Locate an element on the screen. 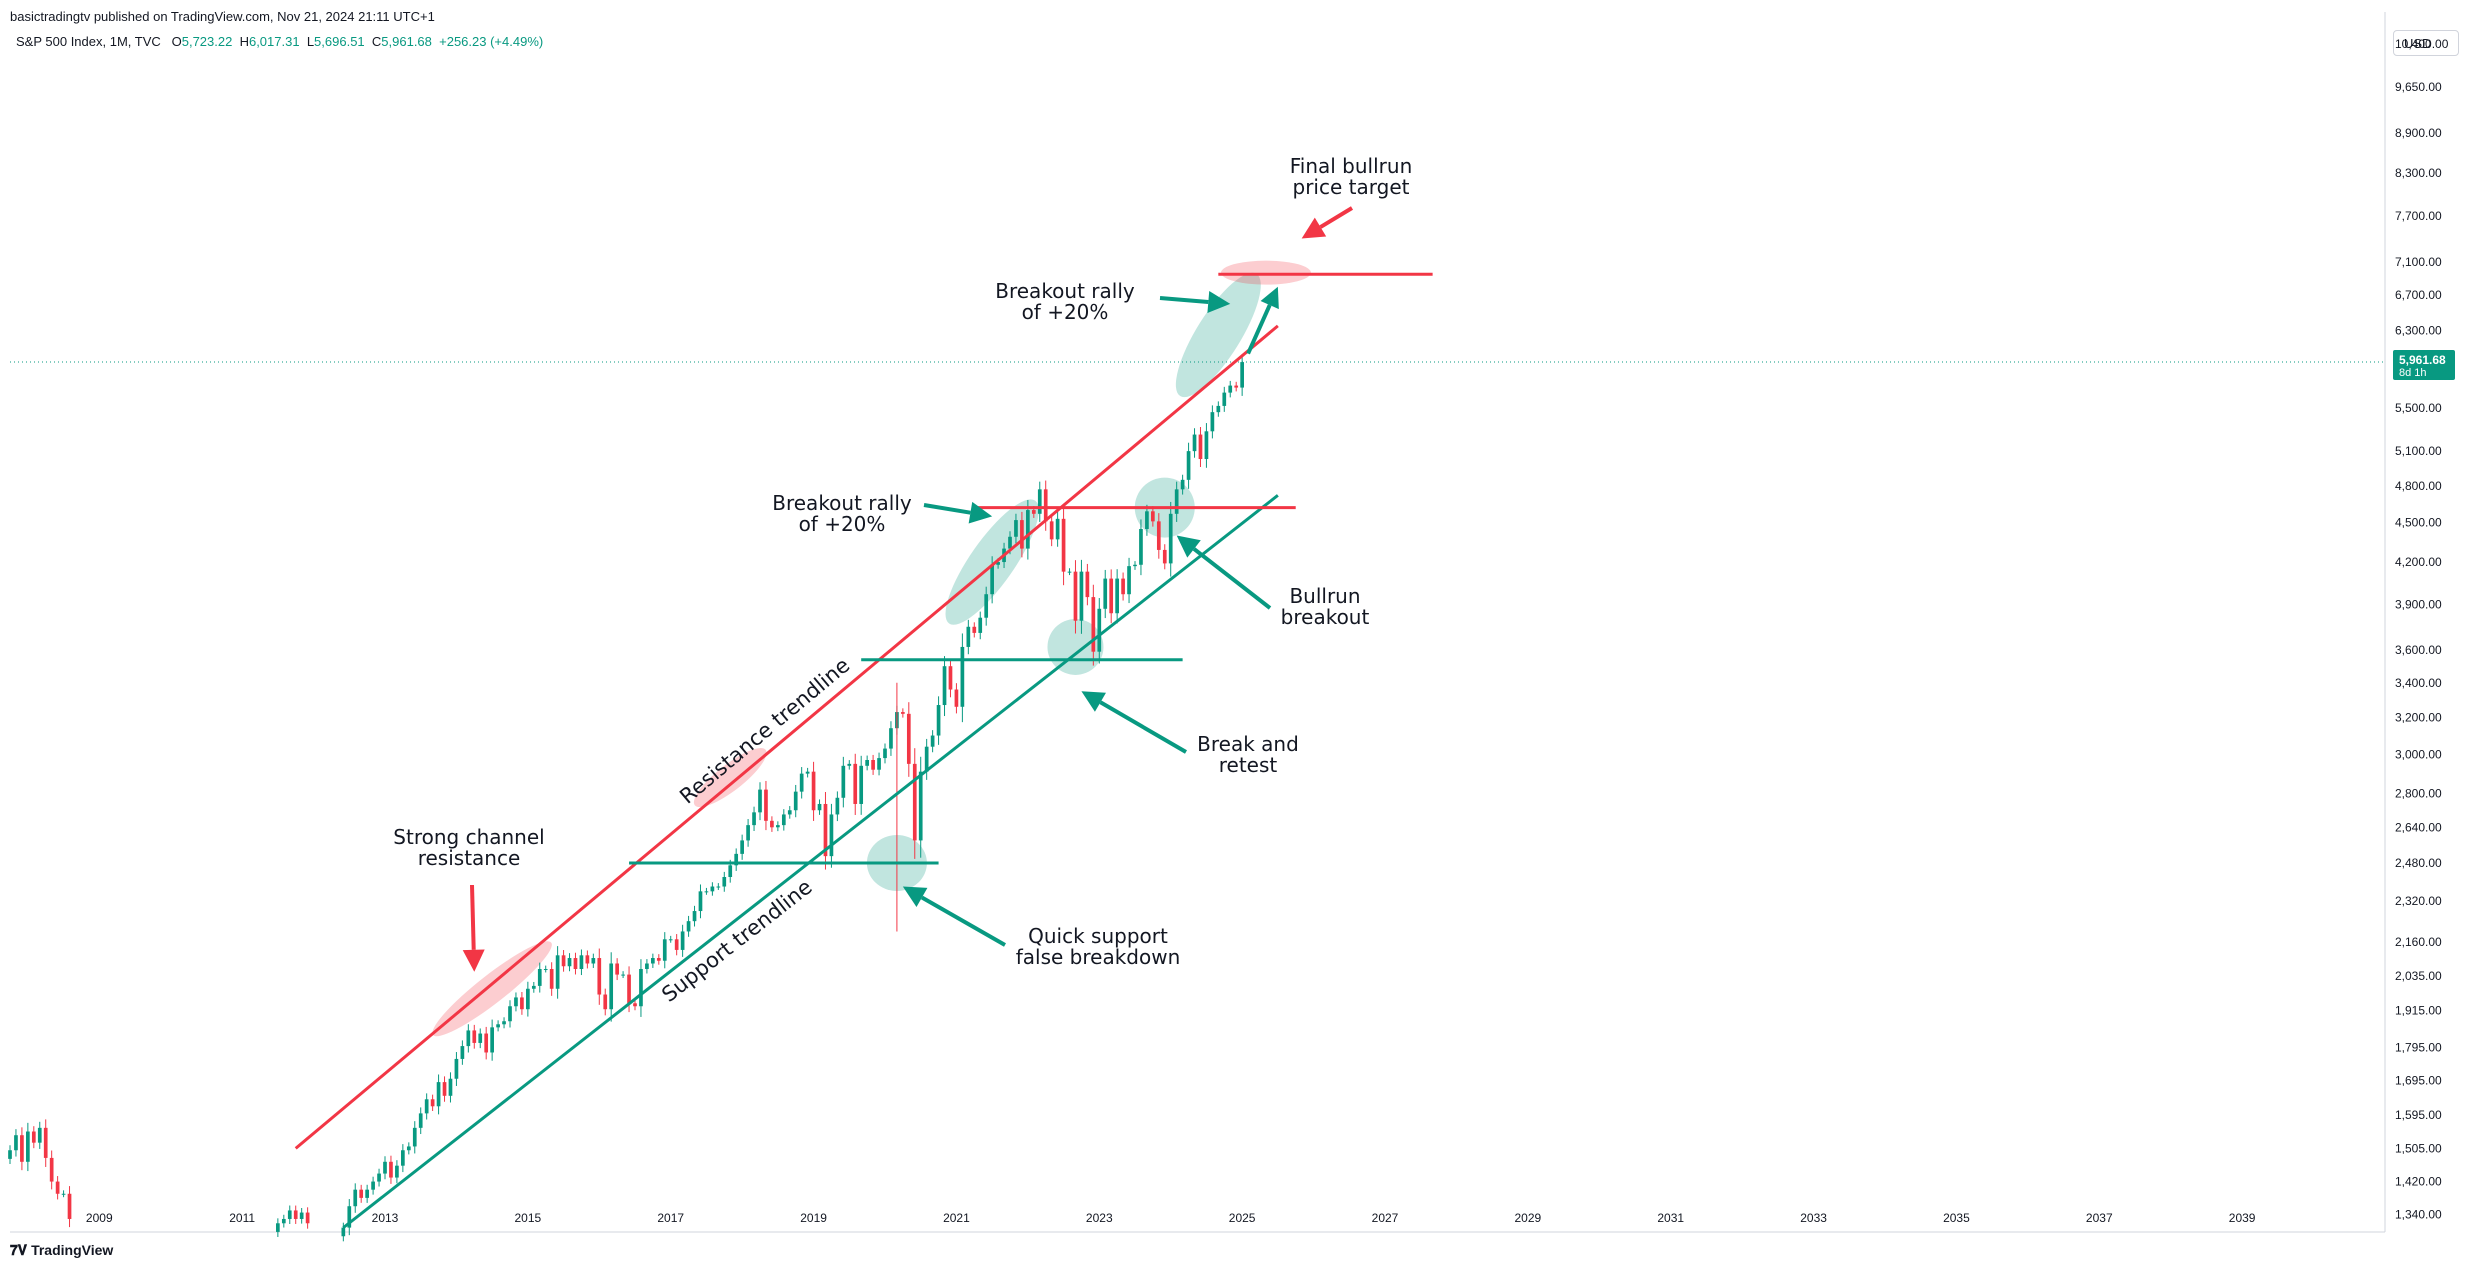 The height and width of the screenshot is (1268, 2475). price-tick-label: 3,600.00 is located at coordinates (2418, 650).